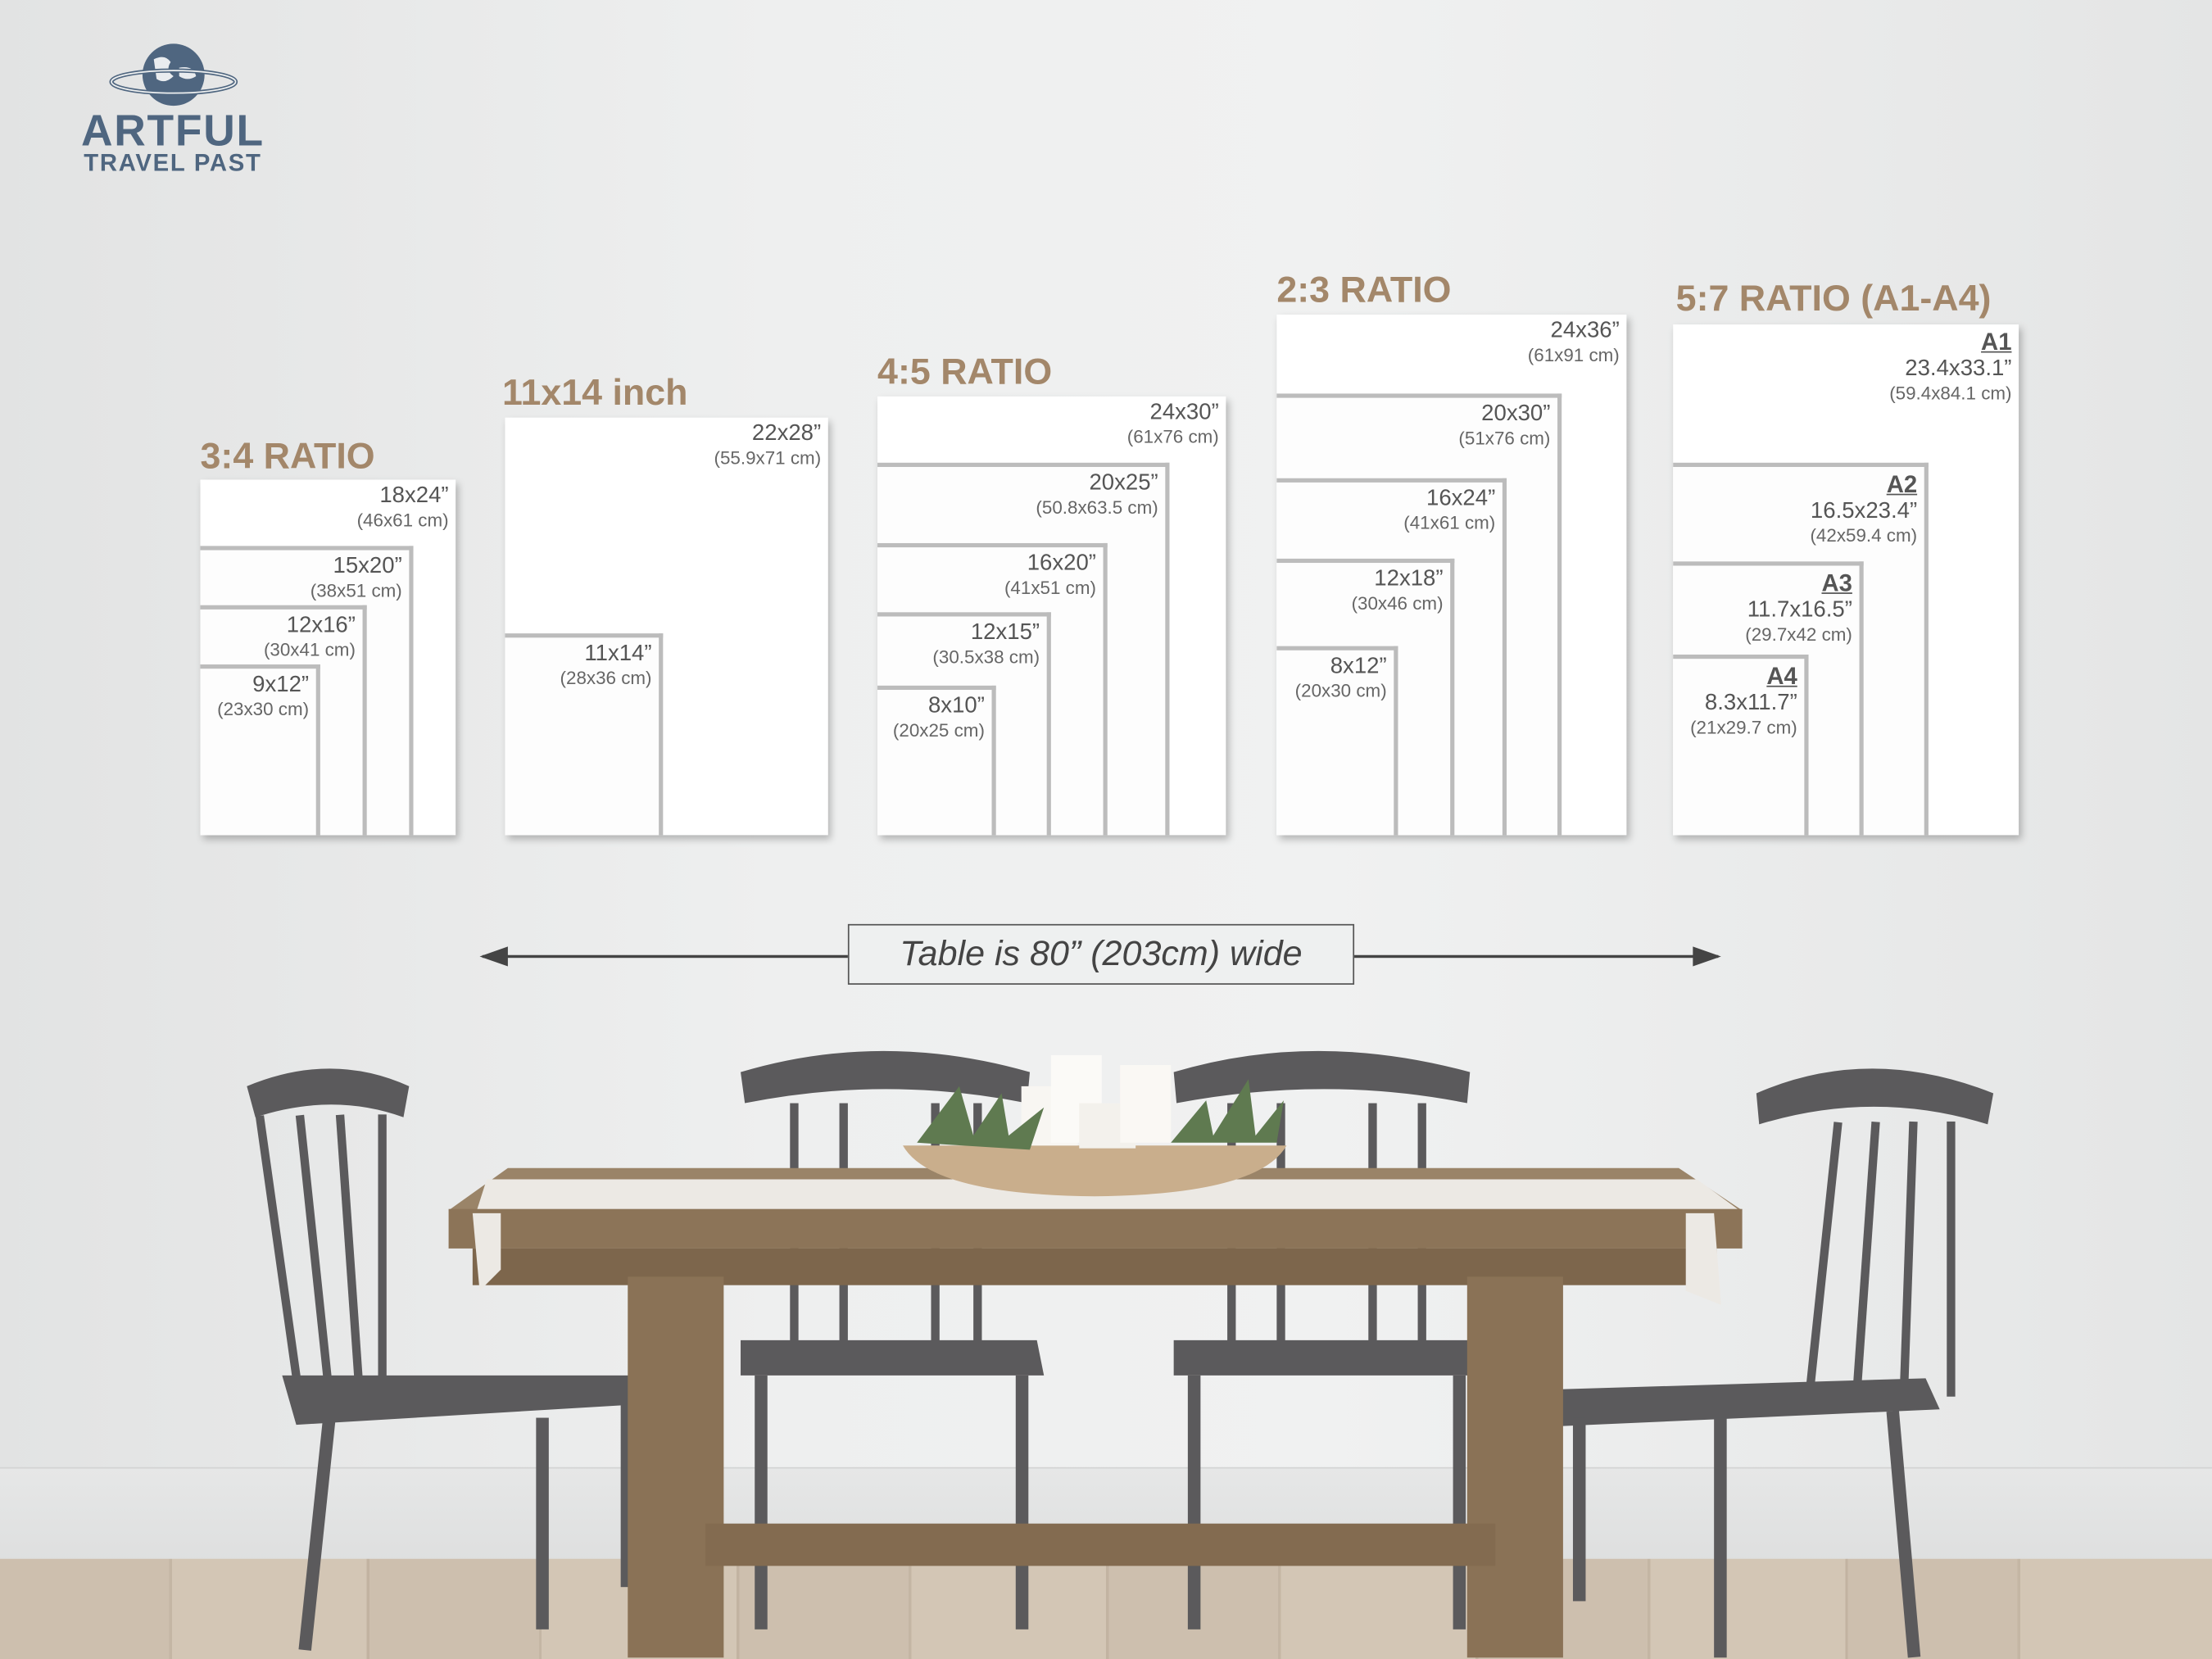 This screenshot has width=2212, height=1659. I want to click on print-size-frame: 11x14” (28x36 cm), so click(584, 734).